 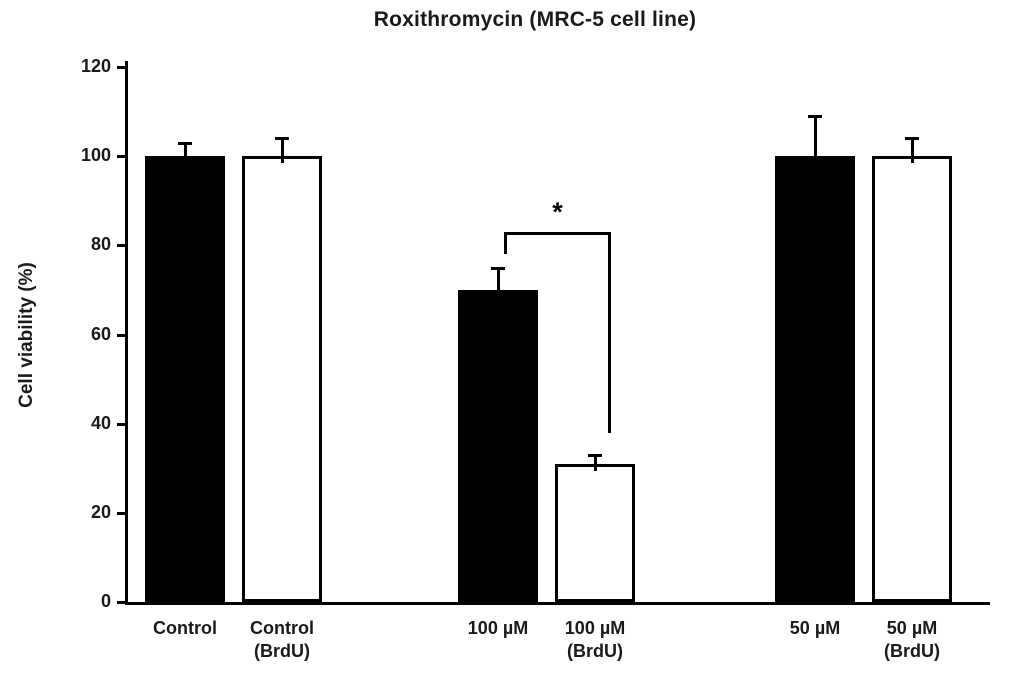 I want to click on y-tick-label: 0, so click(x=105, y=601).